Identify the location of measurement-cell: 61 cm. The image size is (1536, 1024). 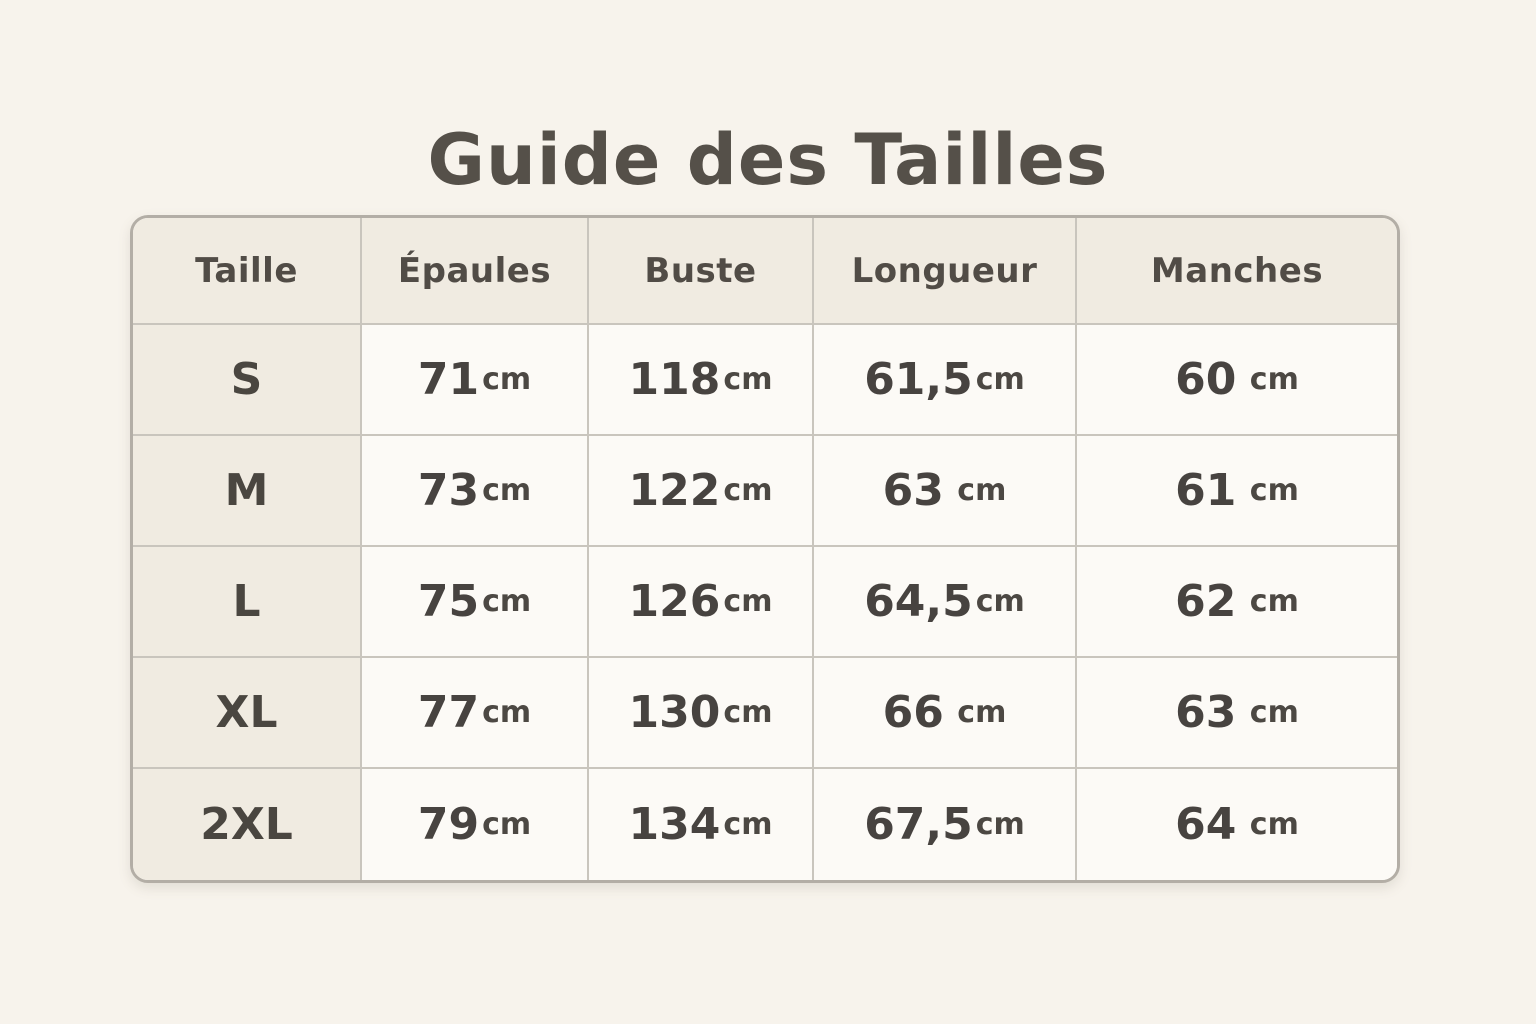
(1237, 491).